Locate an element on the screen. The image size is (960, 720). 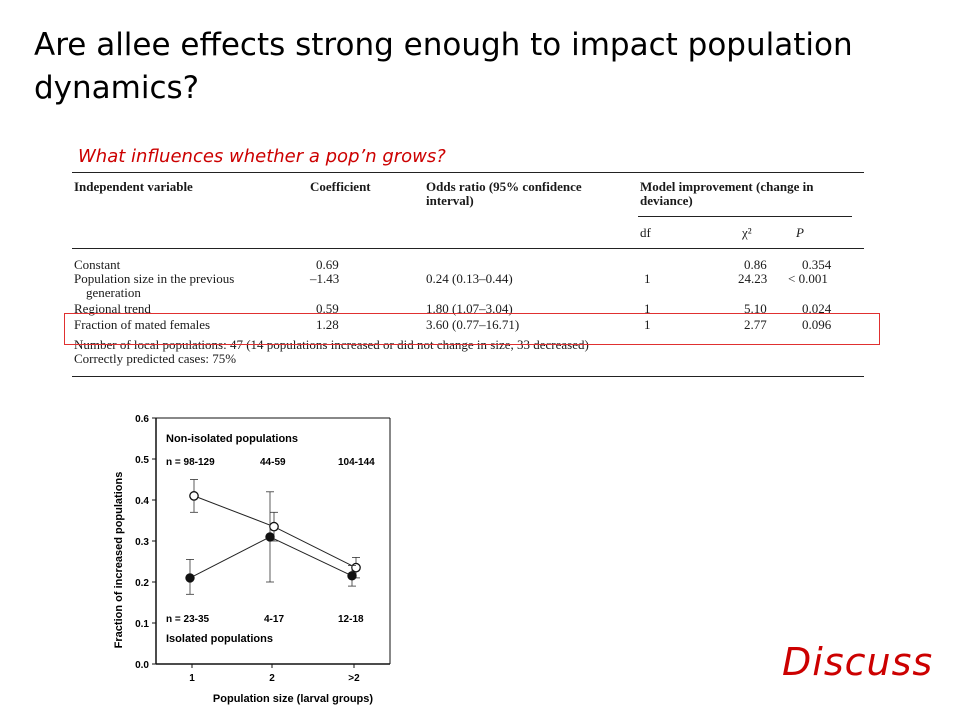
row-coefficient: 0.69 is located at coordinates (327, 264).